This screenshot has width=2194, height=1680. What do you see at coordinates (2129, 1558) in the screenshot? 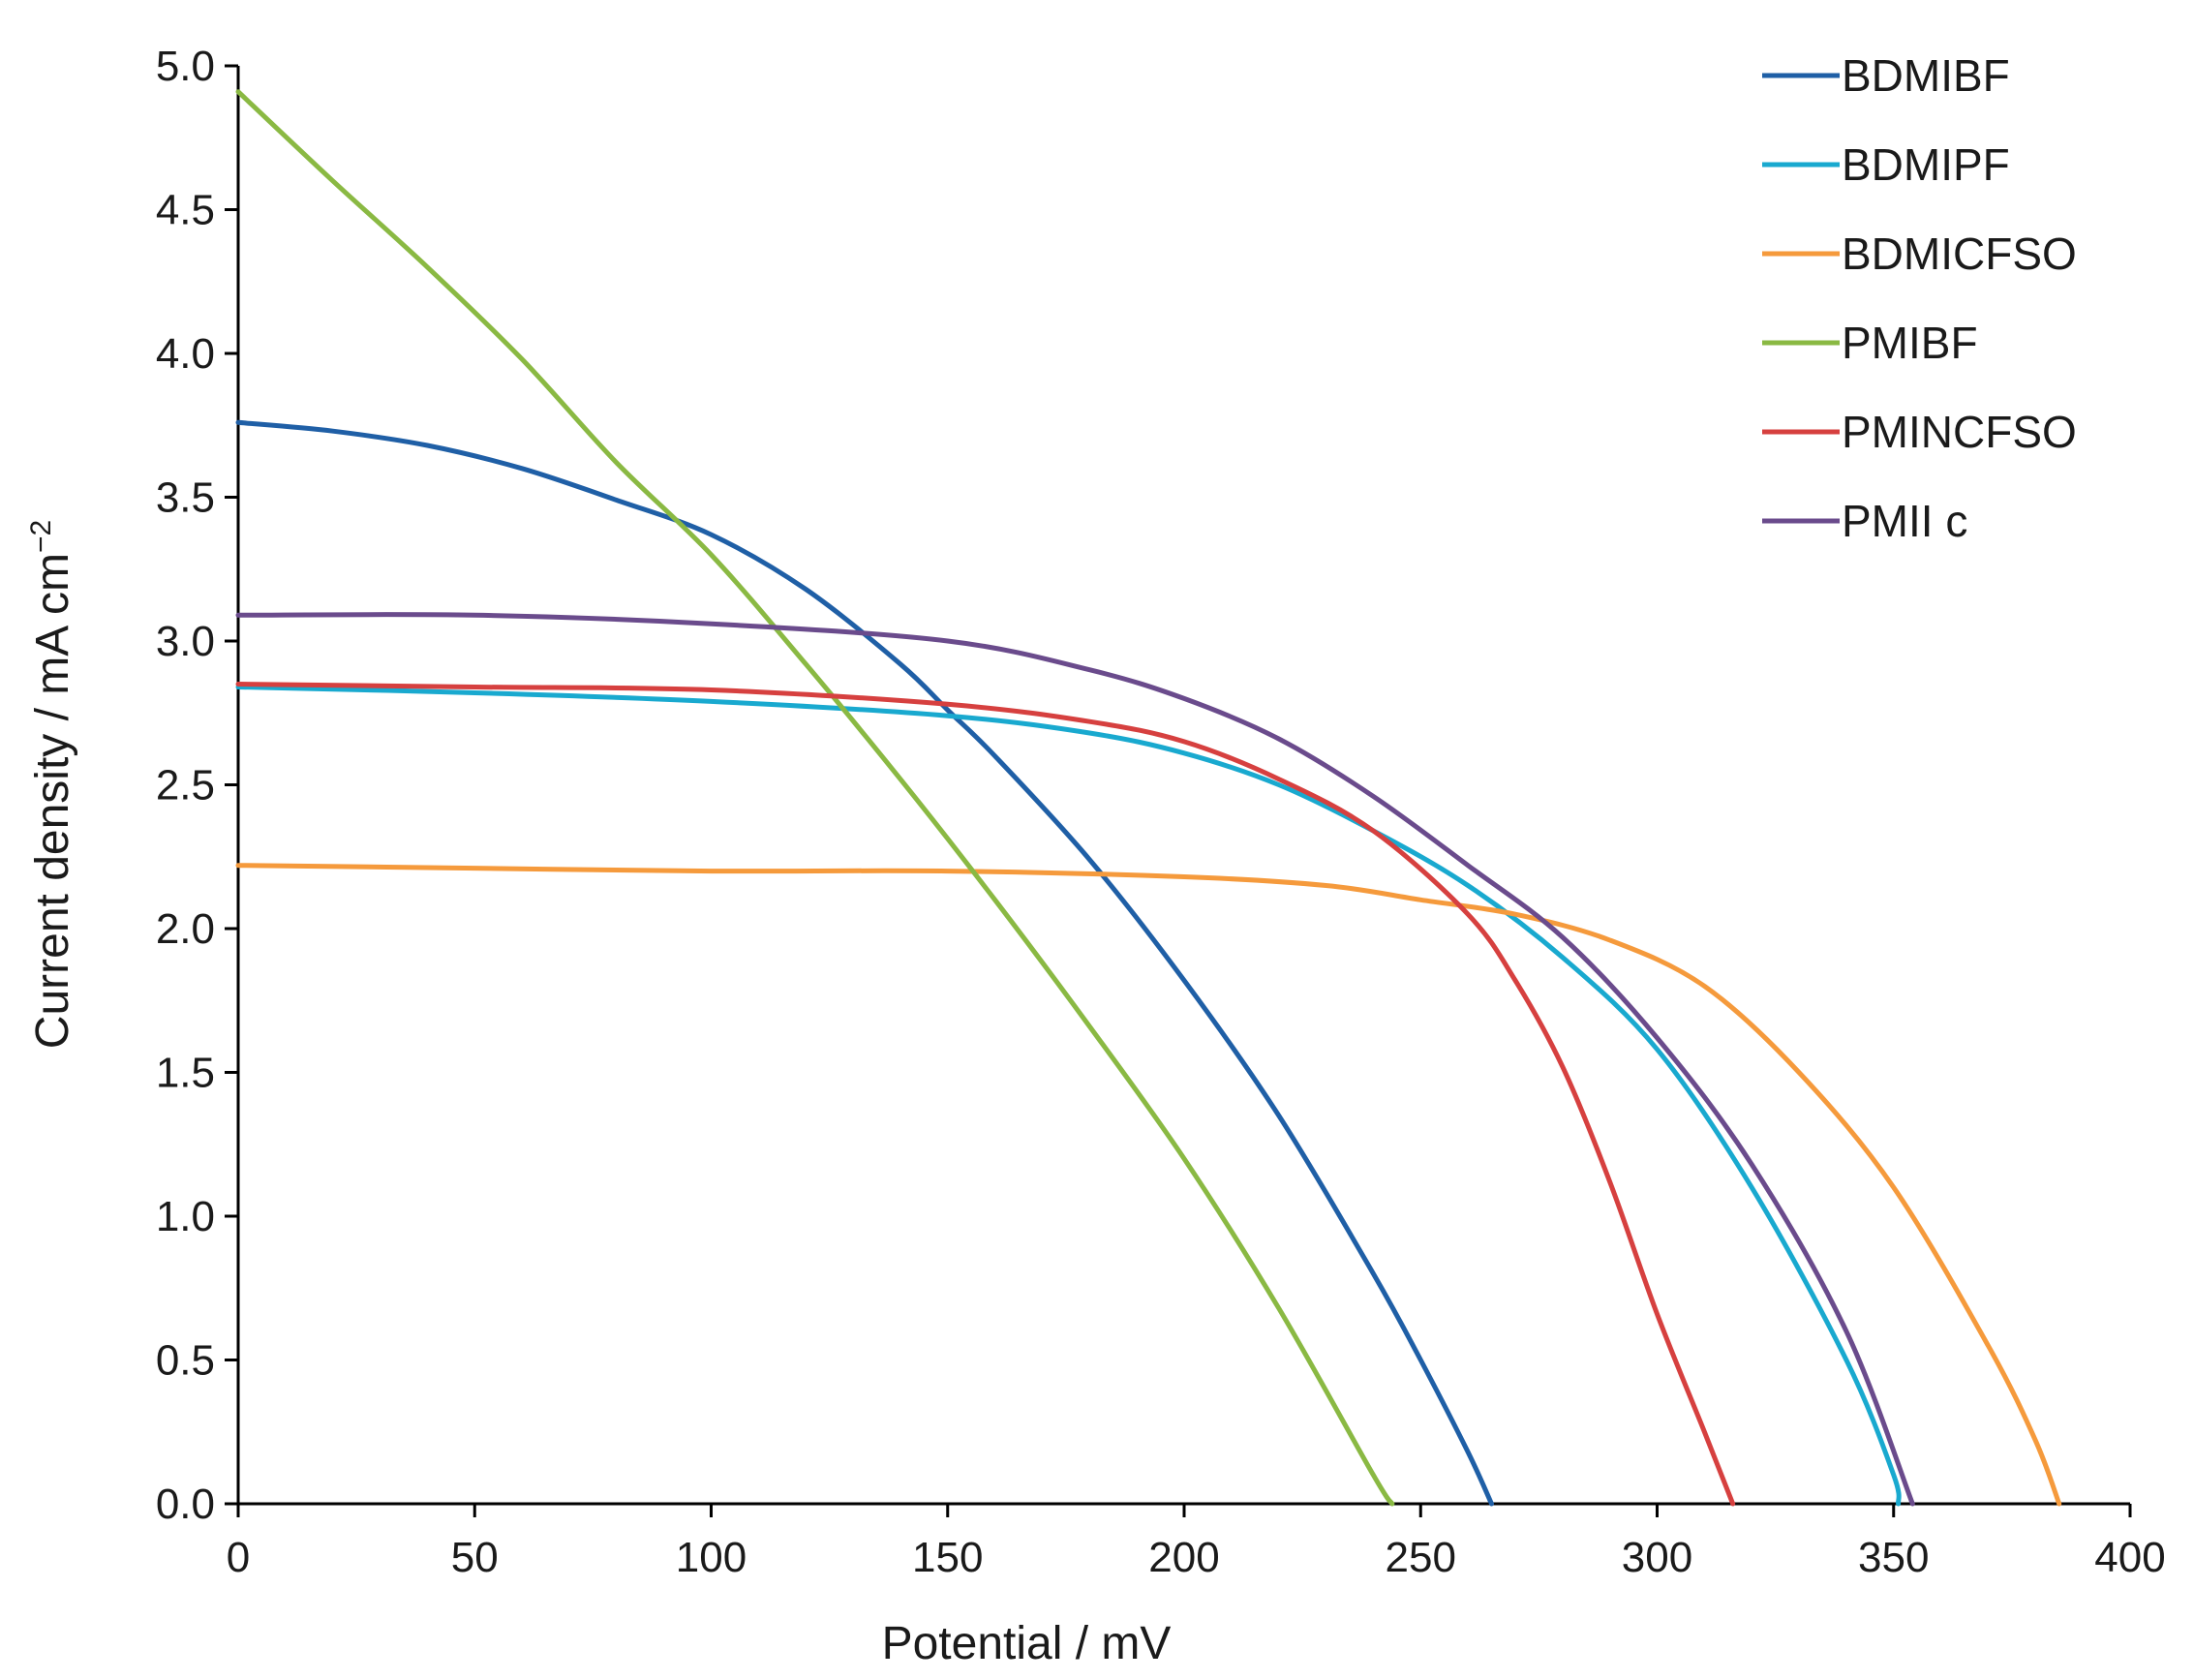
I see `x-tick-label: 400` at bounding box center [2129, 1558].